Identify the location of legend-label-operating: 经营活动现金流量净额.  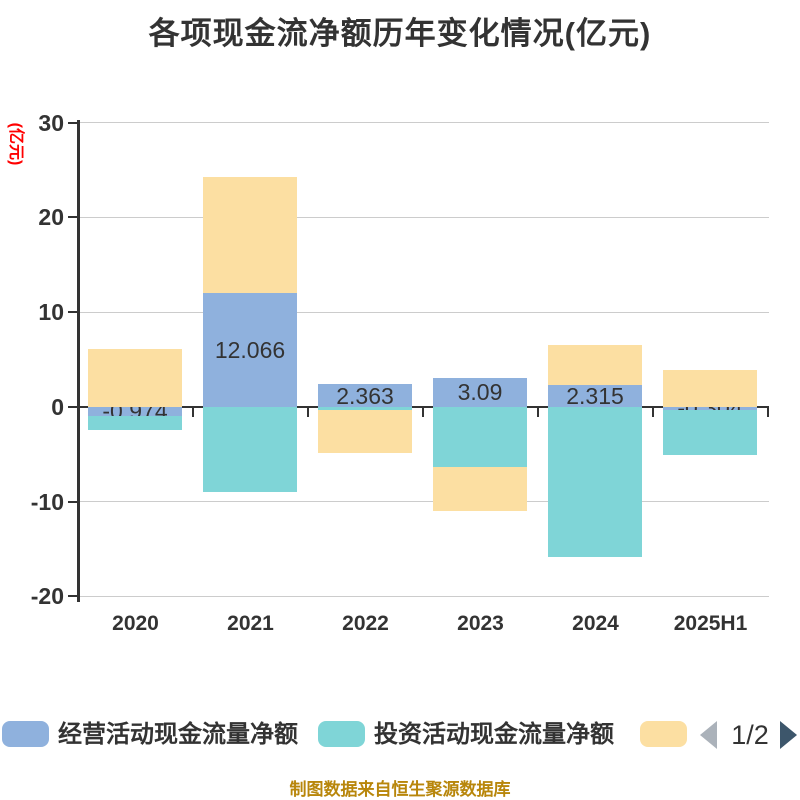
(178, 734).